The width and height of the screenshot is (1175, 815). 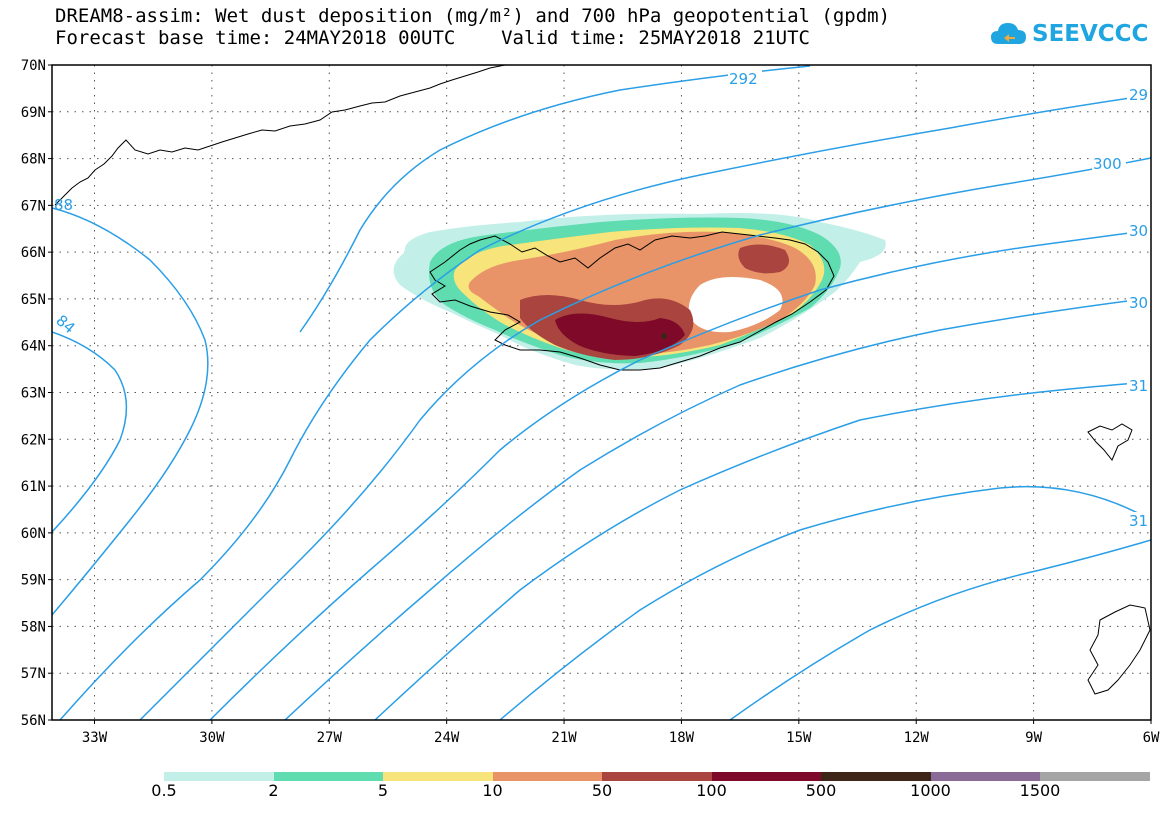 What do you see at coordinates (1110, 442) in the screenshot?
I see `faroe-coast` at bounding box center [1110, 442].